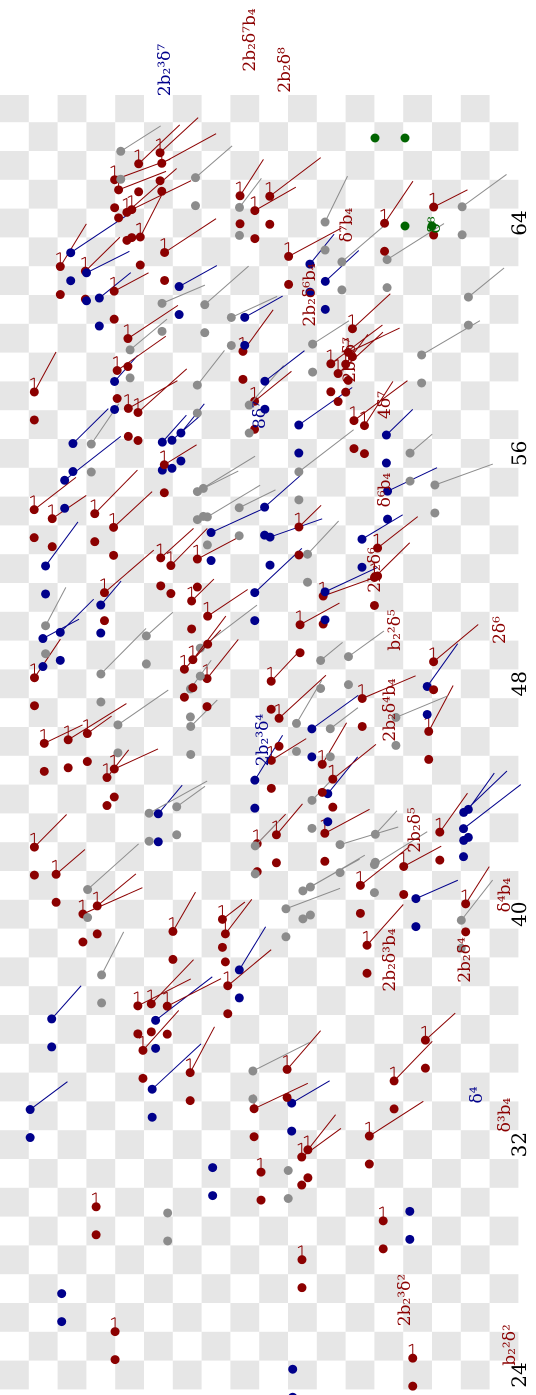 The width and height of the screenshot is (536, 1395). What do you see at coordinates (390, 709) in the screenshot?
I see `element-label: 2b₂δ⁴b₄` at bounding box center [390, 709].